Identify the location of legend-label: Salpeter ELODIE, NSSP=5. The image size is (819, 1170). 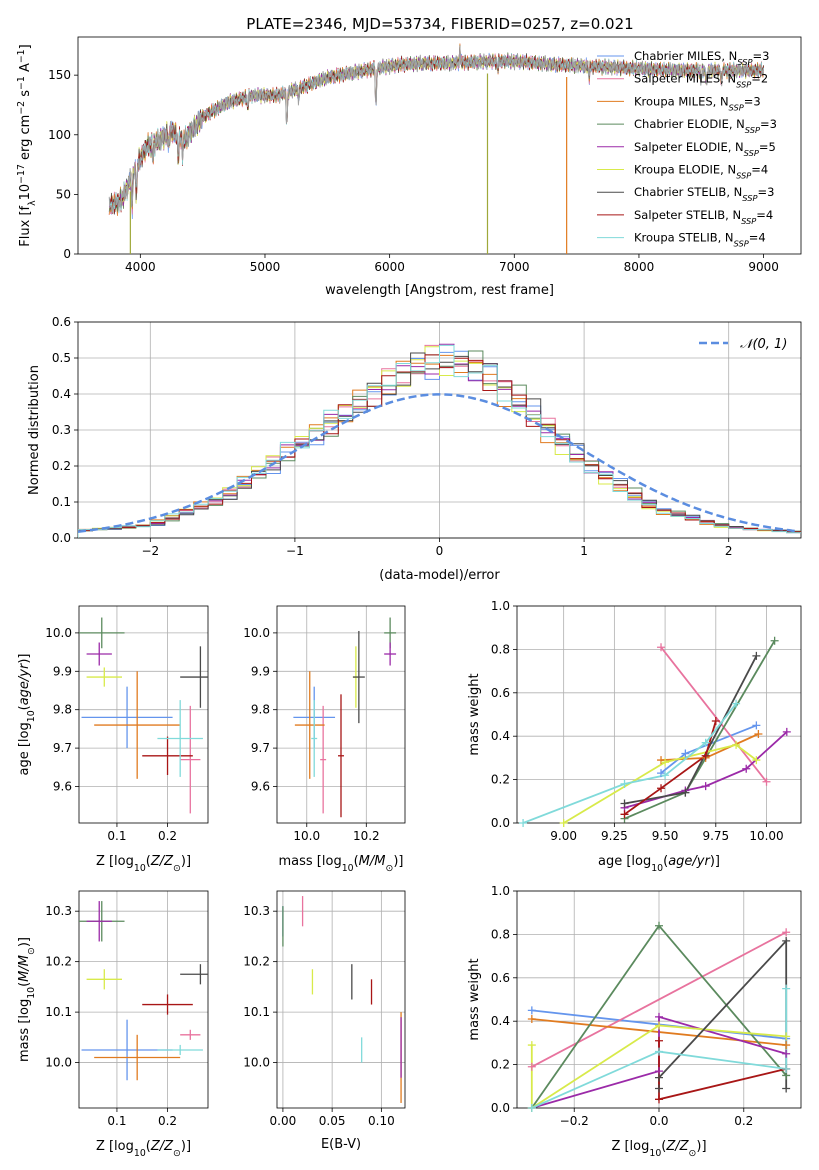
(705, 149).